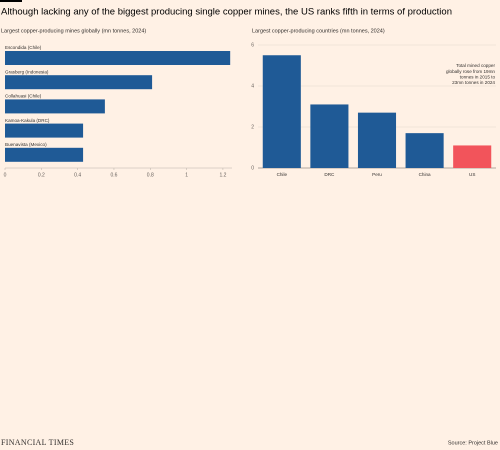 The width and height of the screenshot is (500, 450). What do you see at coordinates (472, 174) in the screenshot?
I see `x-tick-label: US` at bounding box center [472, 174].